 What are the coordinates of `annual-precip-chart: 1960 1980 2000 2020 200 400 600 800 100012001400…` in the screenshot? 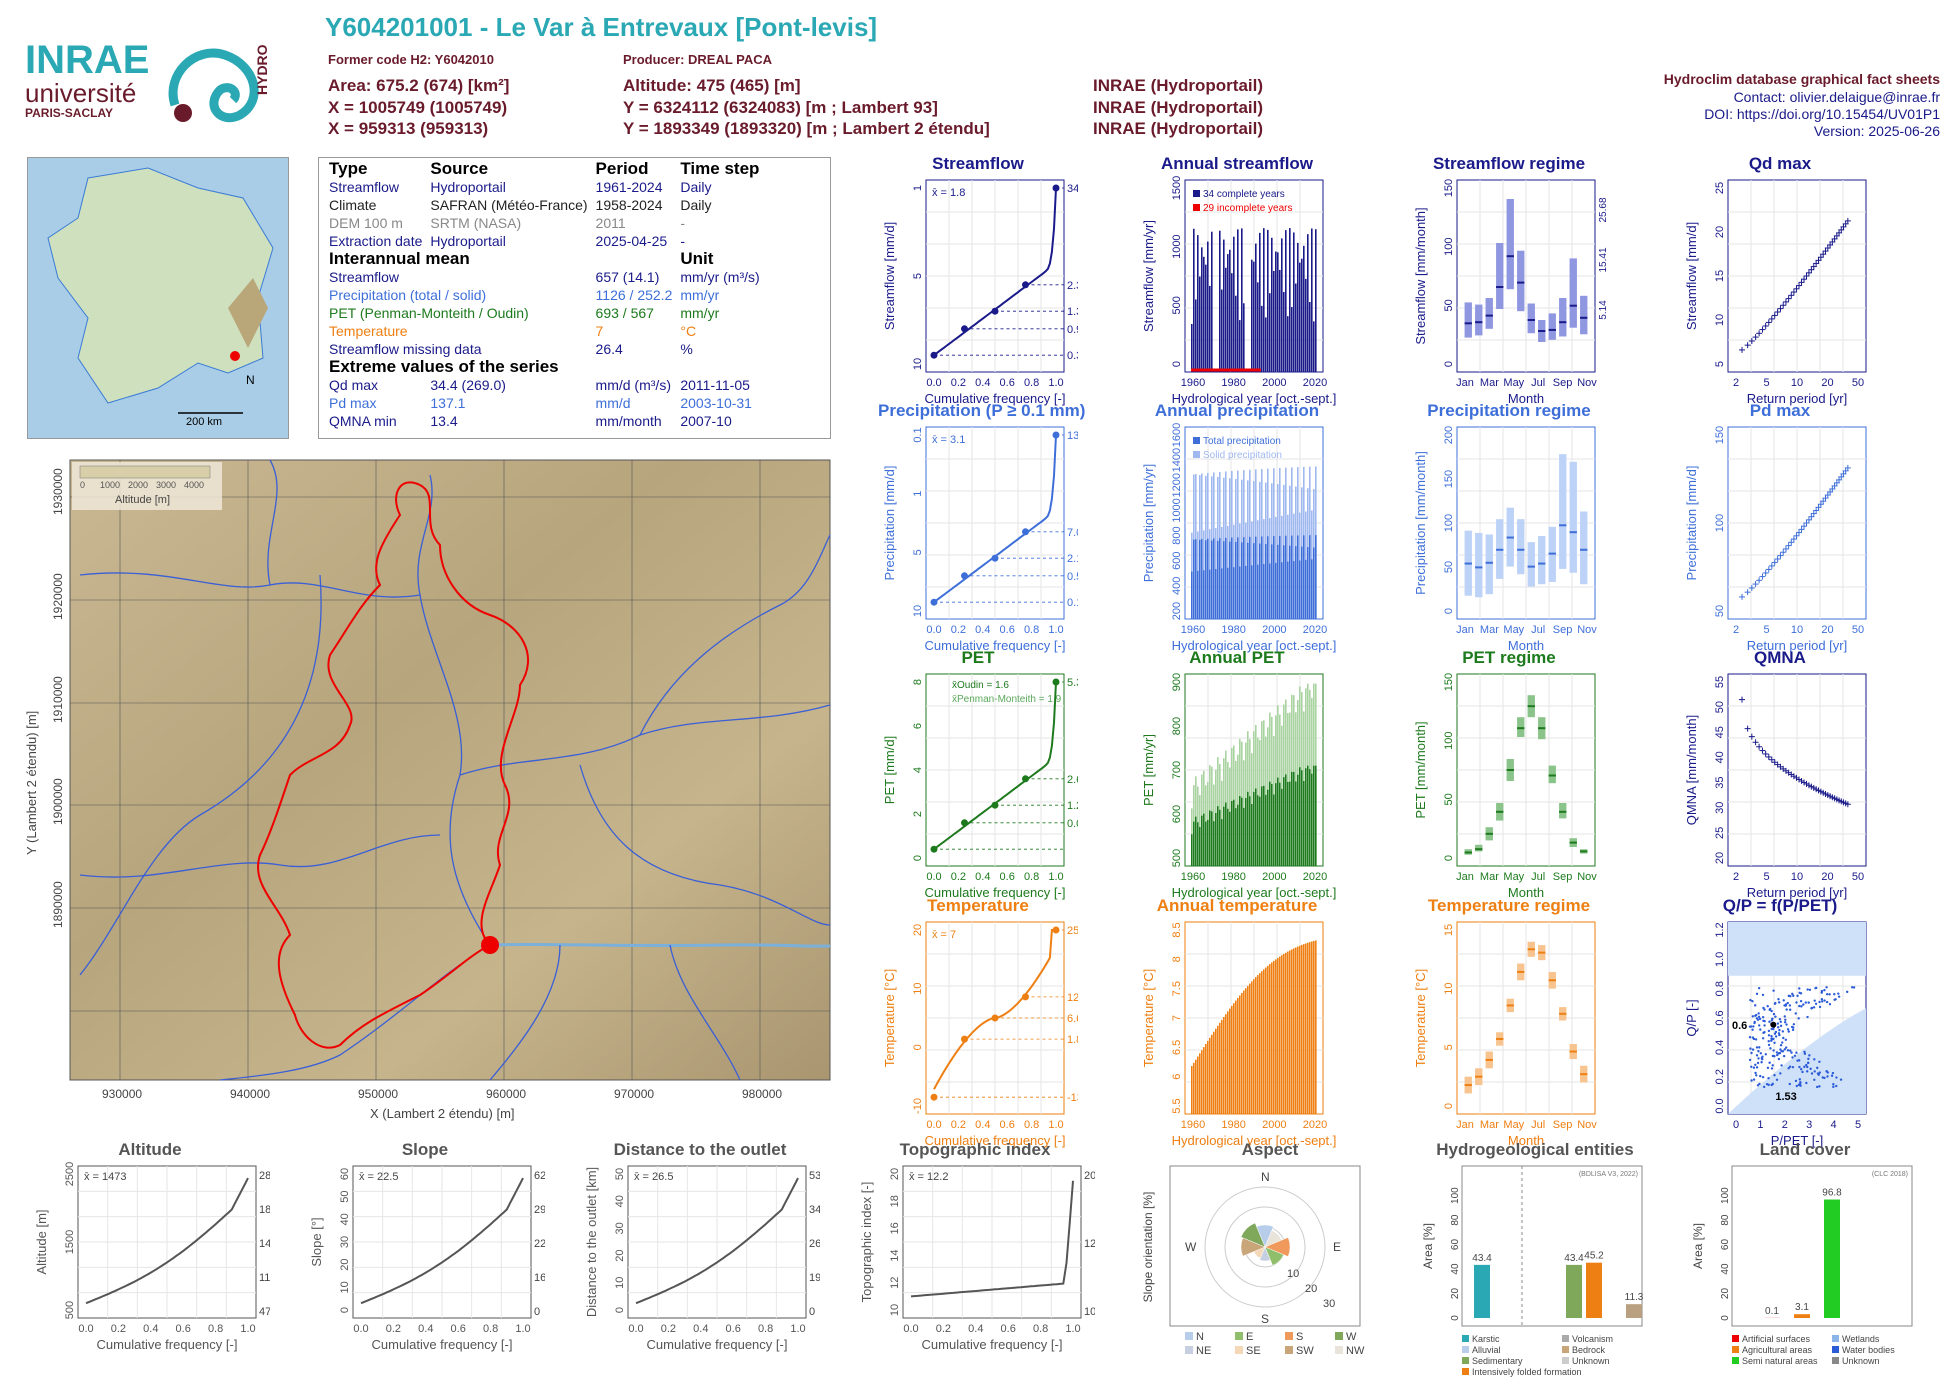 It's located at (1237, 541).